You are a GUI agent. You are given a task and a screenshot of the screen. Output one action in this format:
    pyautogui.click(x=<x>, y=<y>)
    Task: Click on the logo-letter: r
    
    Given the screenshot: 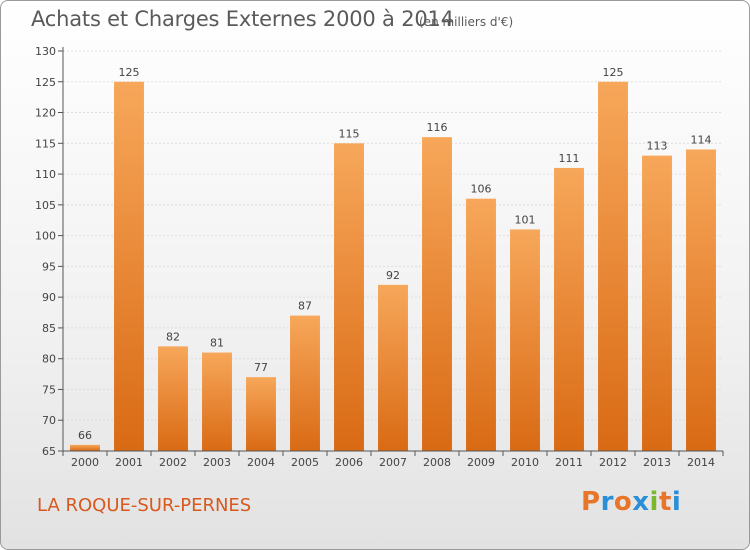 What is the action you would take?
    pyautogui.click(x=607, y=502)
    